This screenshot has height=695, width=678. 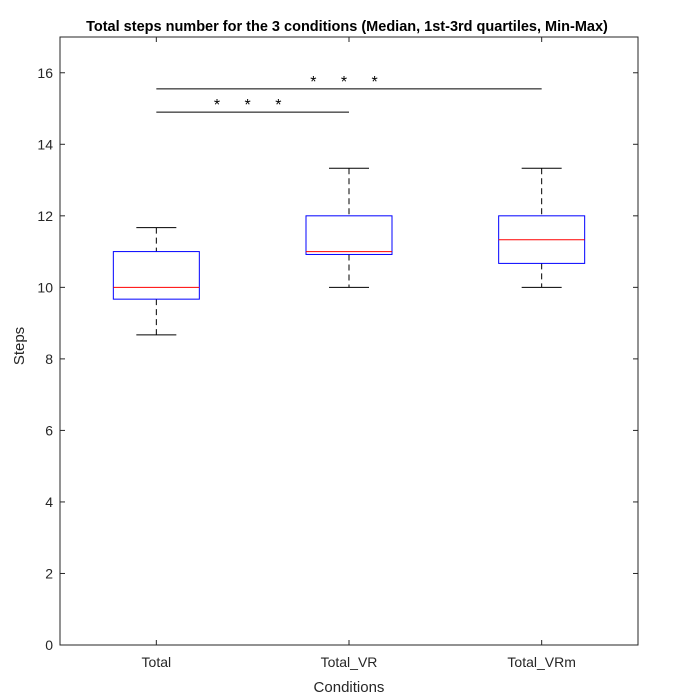 What do you see at coordinates (541, 662) in the screenshot?
I see `x-tick-label: Total_VRm` at bounding box center [541, 662].